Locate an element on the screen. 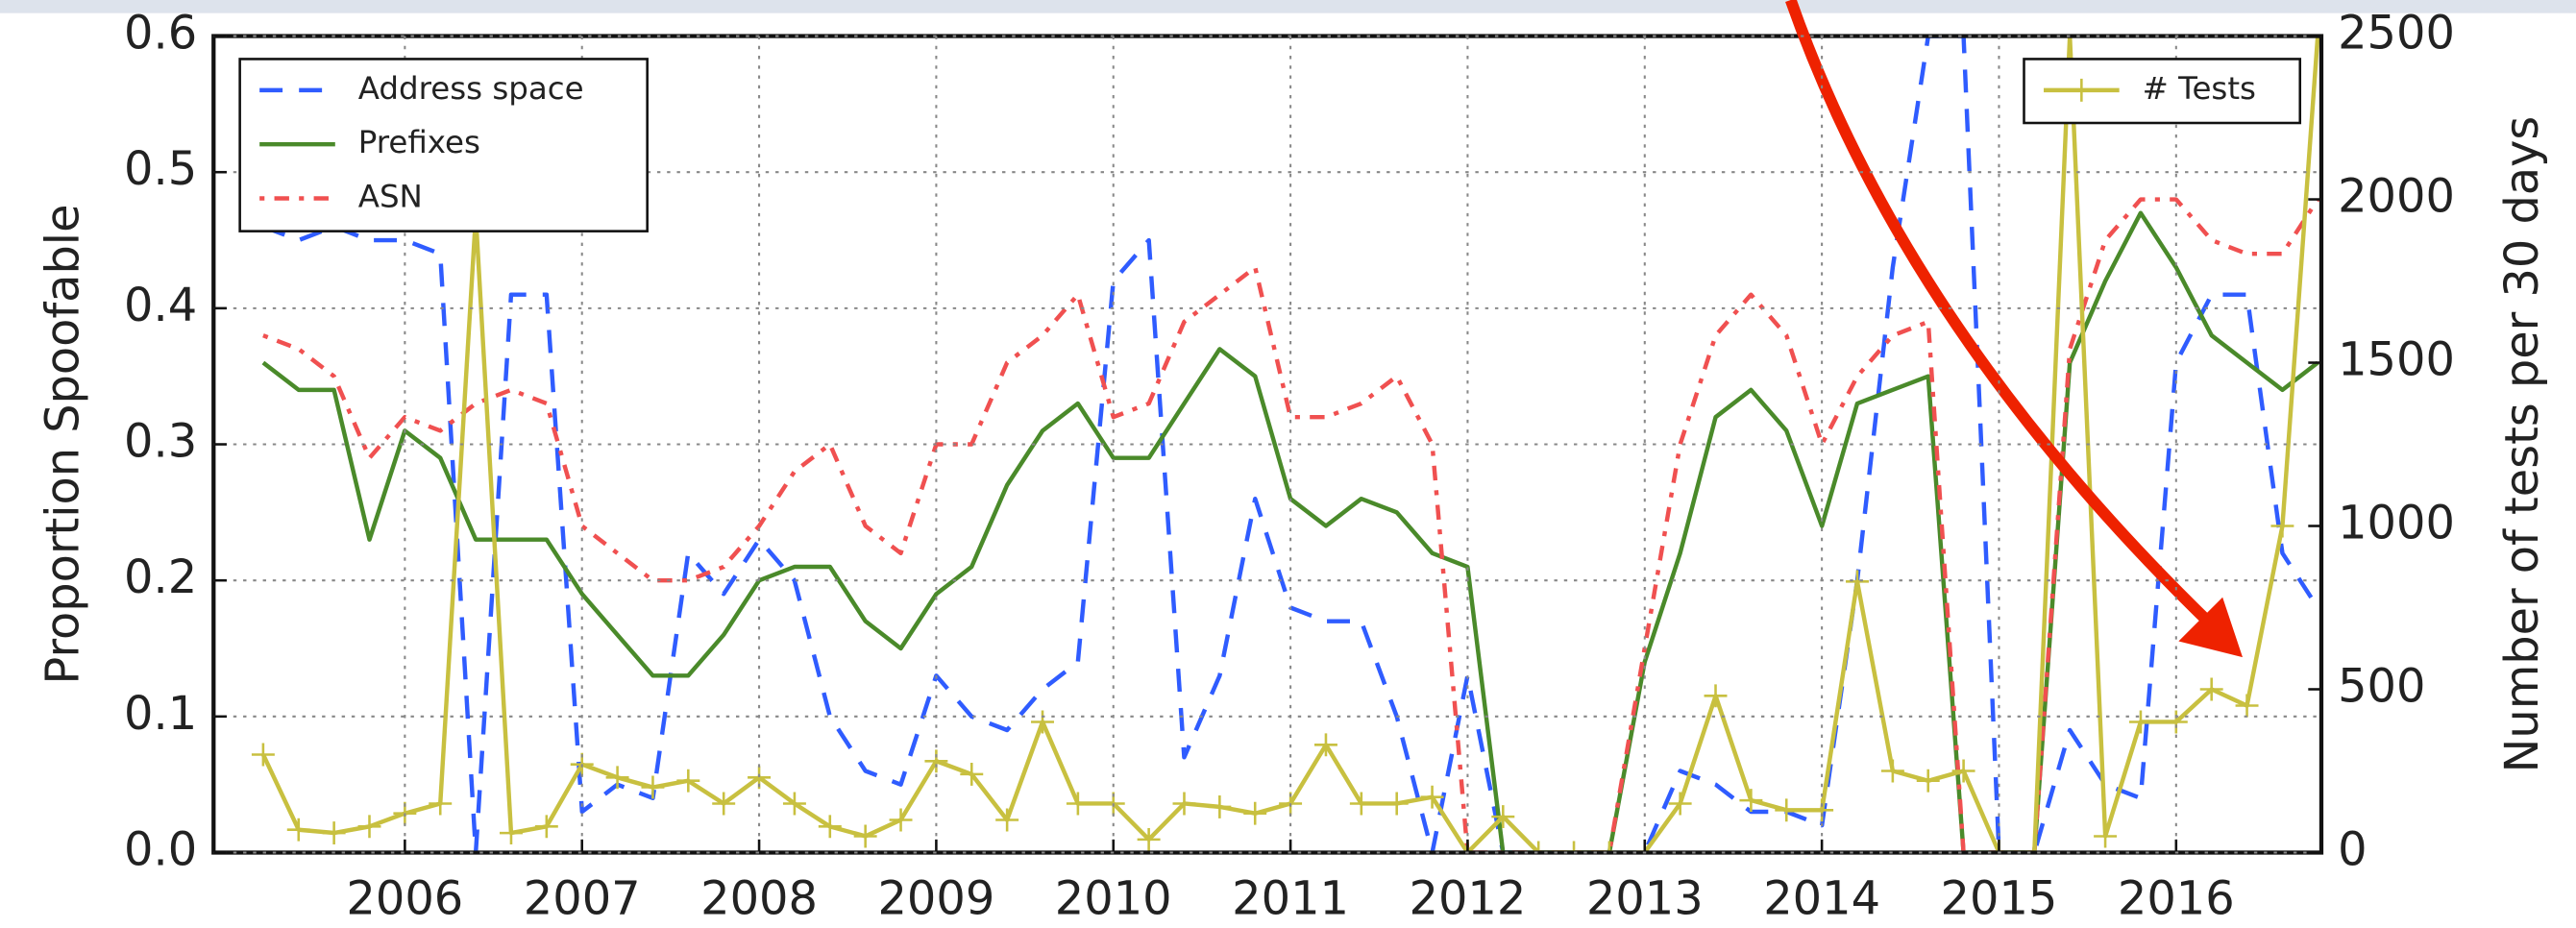 The image size is (2576, 928). x-tick-label: 2013 is located at coordinates (1645, 899).